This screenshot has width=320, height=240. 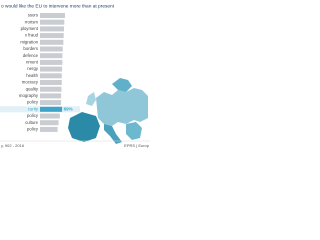 What do you see at coordinates (32, 75) in the screenshot?
I see `category-label: health` at bounding box center [32, 75].